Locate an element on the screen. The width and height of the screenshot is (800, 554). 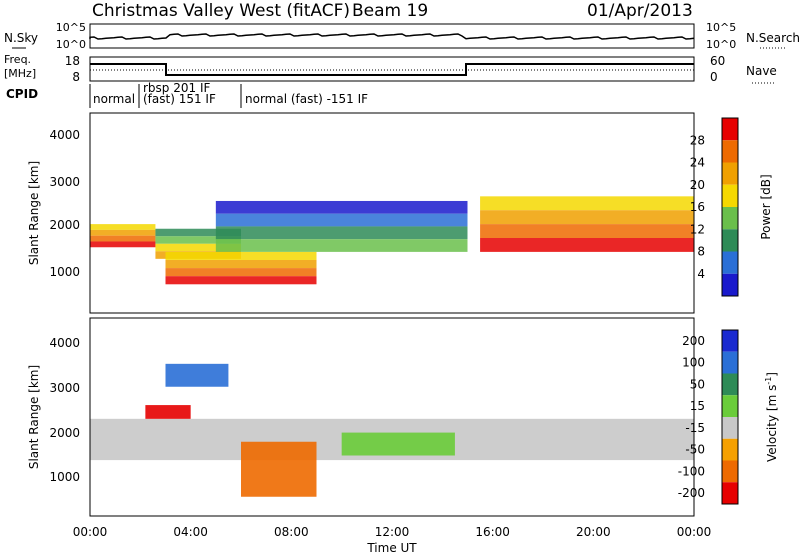
velocity-ytick-4000: 4000 is located at coordinates (64, 343).